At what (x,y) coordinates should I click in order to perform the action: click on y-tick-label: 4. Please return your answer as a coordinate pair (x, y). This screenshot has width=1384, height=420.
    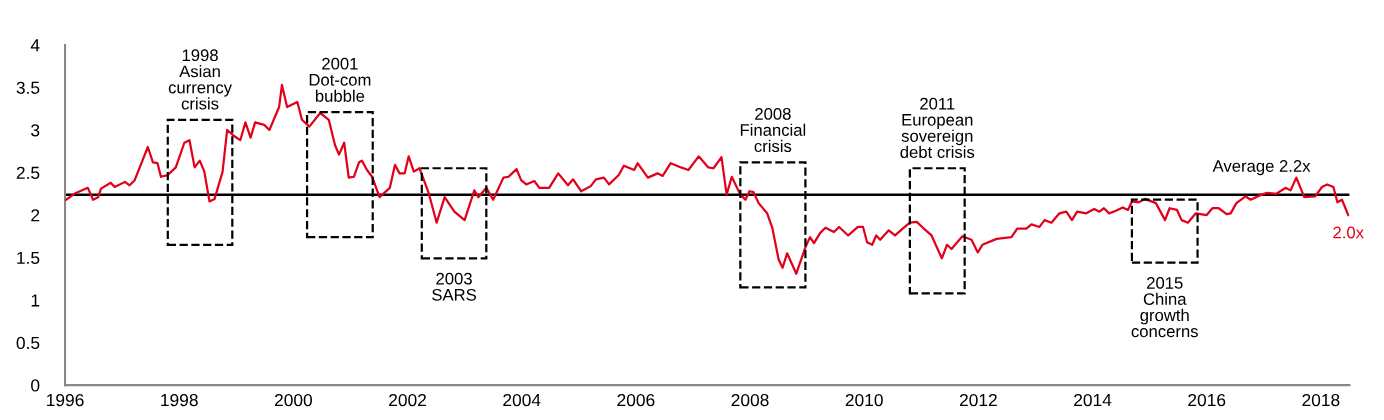
    Looking at the image, I should click on (35, 45).